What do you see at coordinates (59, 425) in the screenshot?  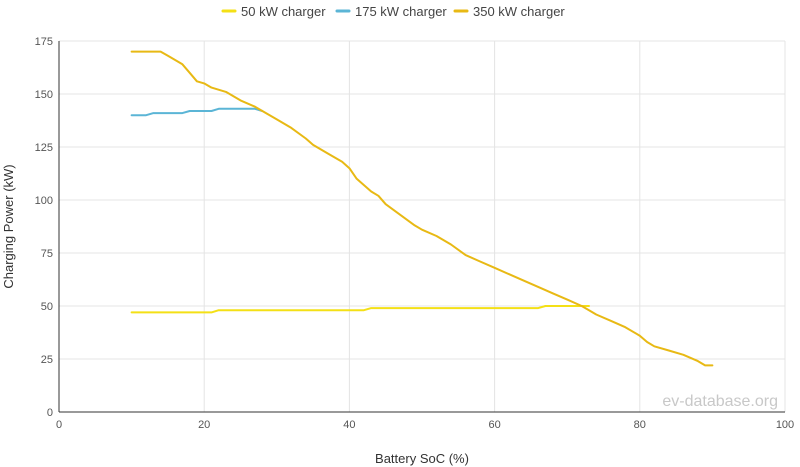 I see `x-tick-label: 0` at bounding box center [59, 425].